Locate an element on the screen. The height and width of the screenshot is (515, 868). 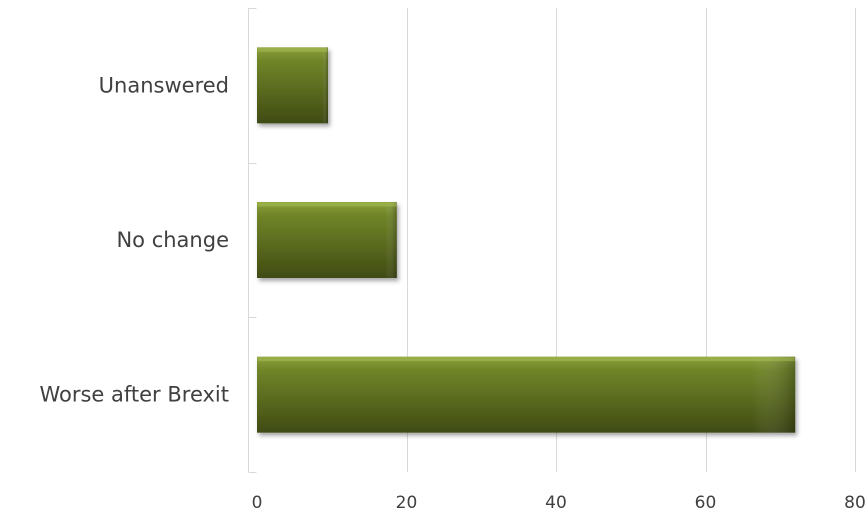
x-tick-label: 20 is located at coordinates (407, 503).